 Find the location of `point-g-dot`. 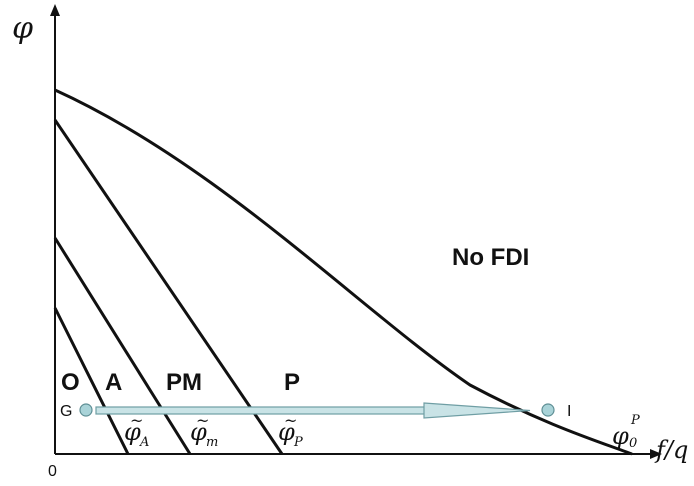

point-g-dot is located at coordinates (86, 410).